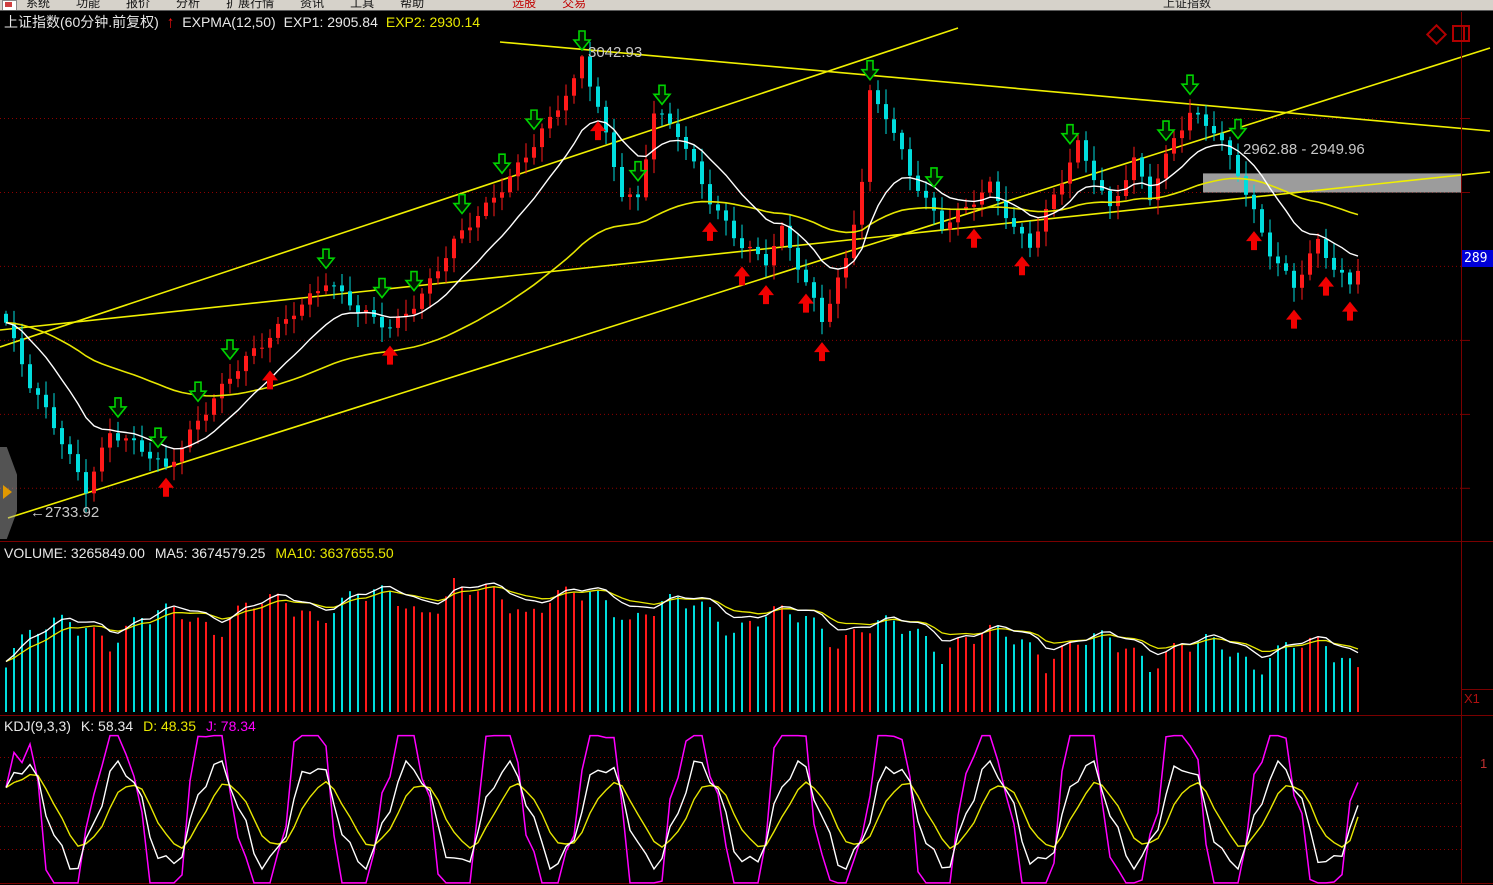 Image resolution: width=1493 pixels, height=885 pixels. What do you see at coordinates (229, 22) in the screenshot?
I see `indicator-name: EXPMA(12,50)` at bounding box center [229, 22].